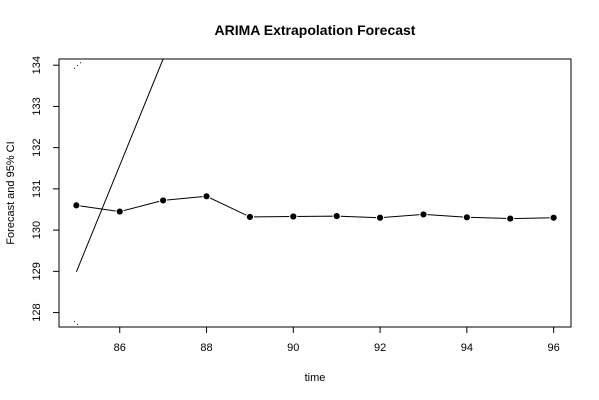 This screenshot has height=400, width=599. What do you see at coordinates (37, 230) in the screenshot?
I see `y-tick-label: 130` at bounding box center [37, 230].